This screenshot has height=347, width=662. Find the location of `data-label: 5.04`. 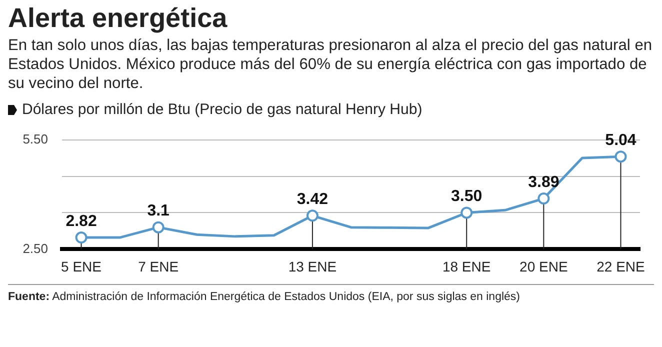

data-label: 5.04 is located at coordinates (620, 140).